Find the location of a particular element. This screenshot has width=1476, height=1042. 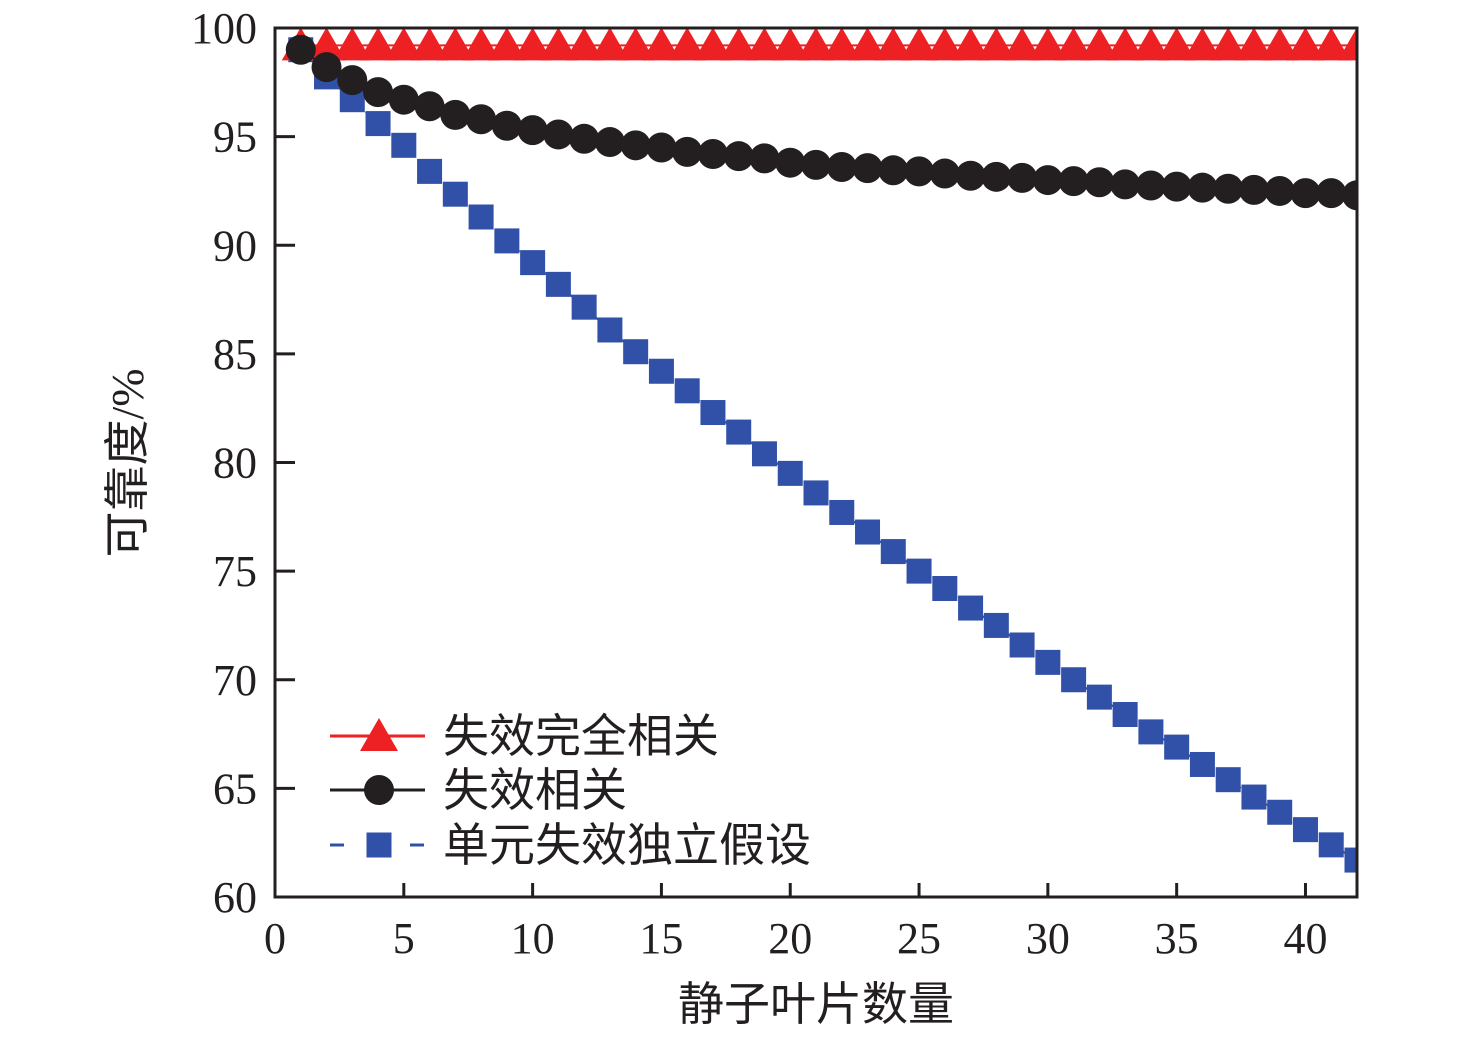

y-tick-label: 65 is located at coordinates (235, 788).